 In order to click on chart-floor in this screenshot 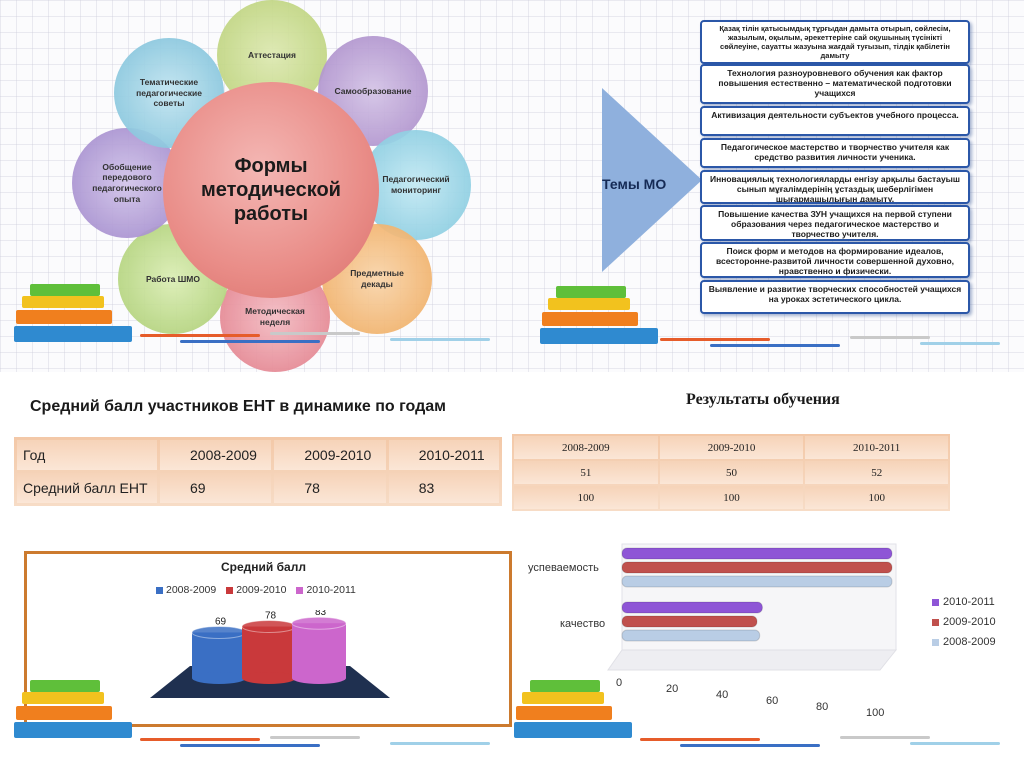, I will do `click(752, 660)`.